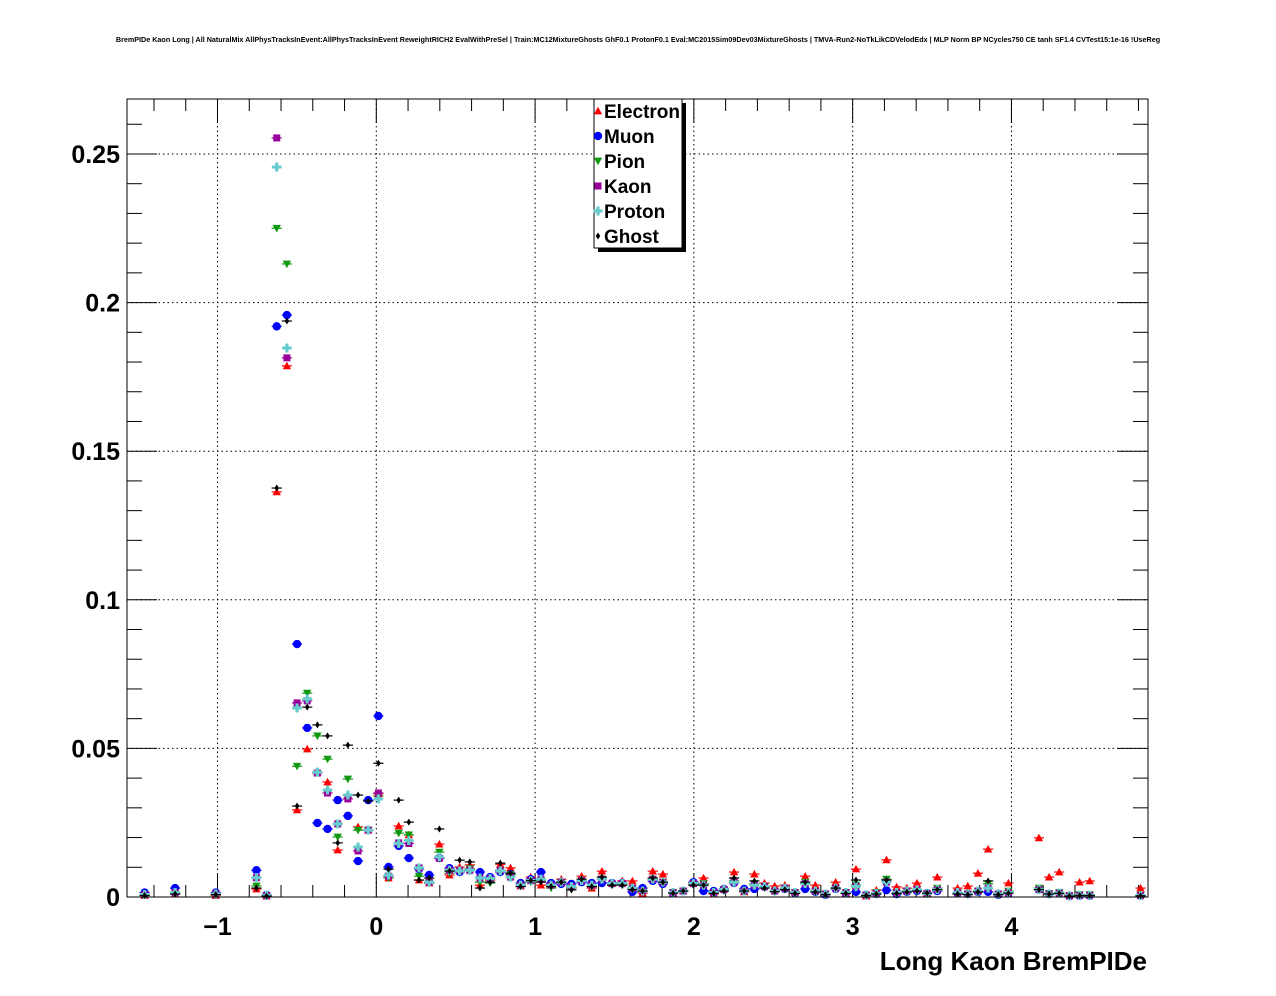 The image size is (1276, 996). I want to click on legend-box, so click(638, 173).